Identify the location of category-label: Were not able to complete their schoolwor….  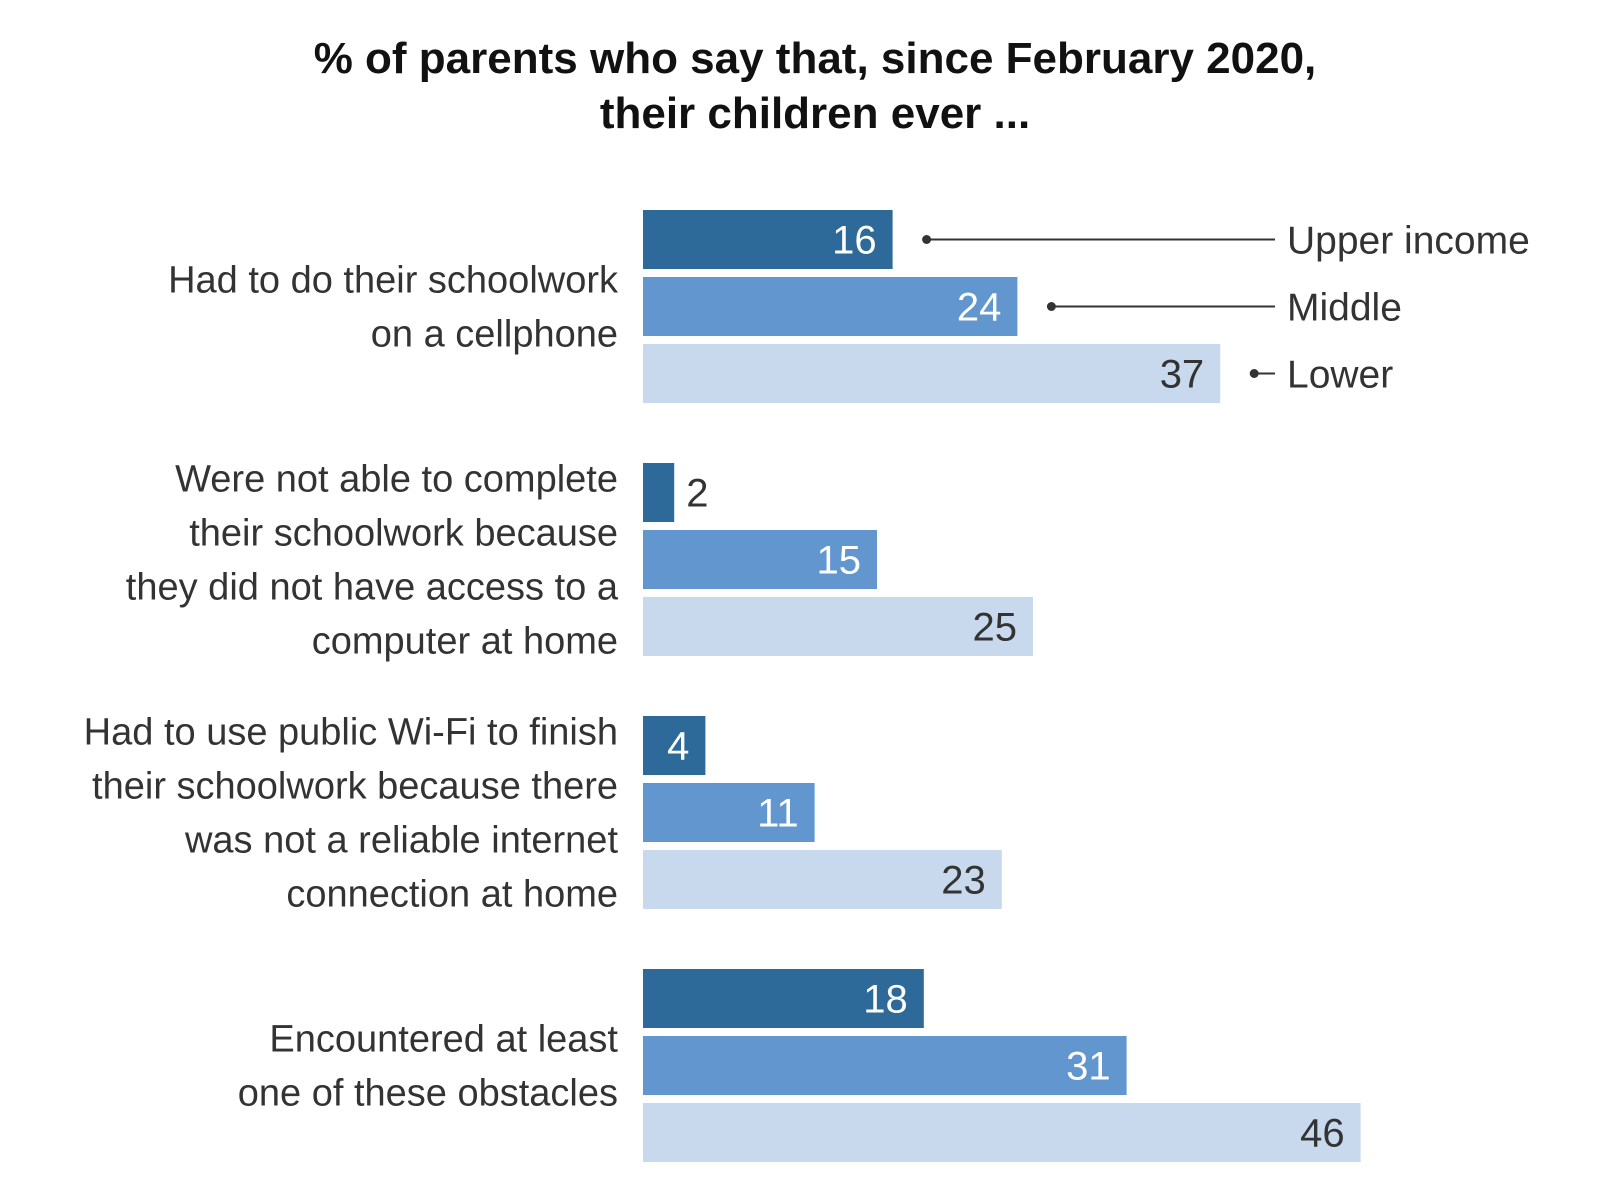
(372, 561).